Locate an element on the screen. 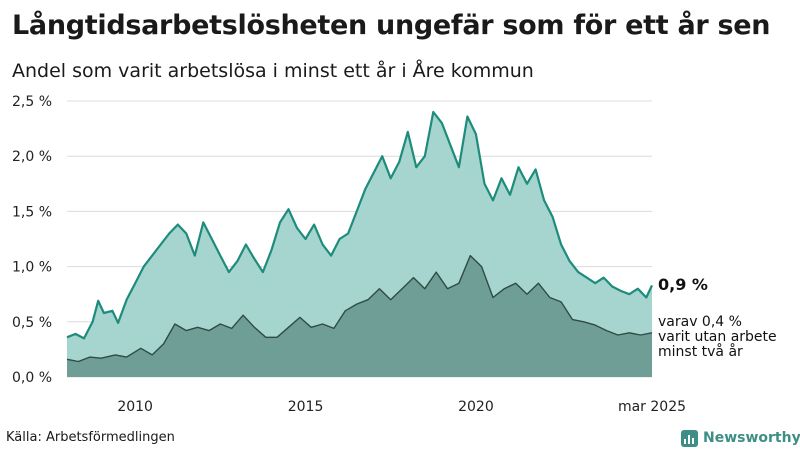  y-tick-label: 2,5 % is located at coordinates (32, 102).